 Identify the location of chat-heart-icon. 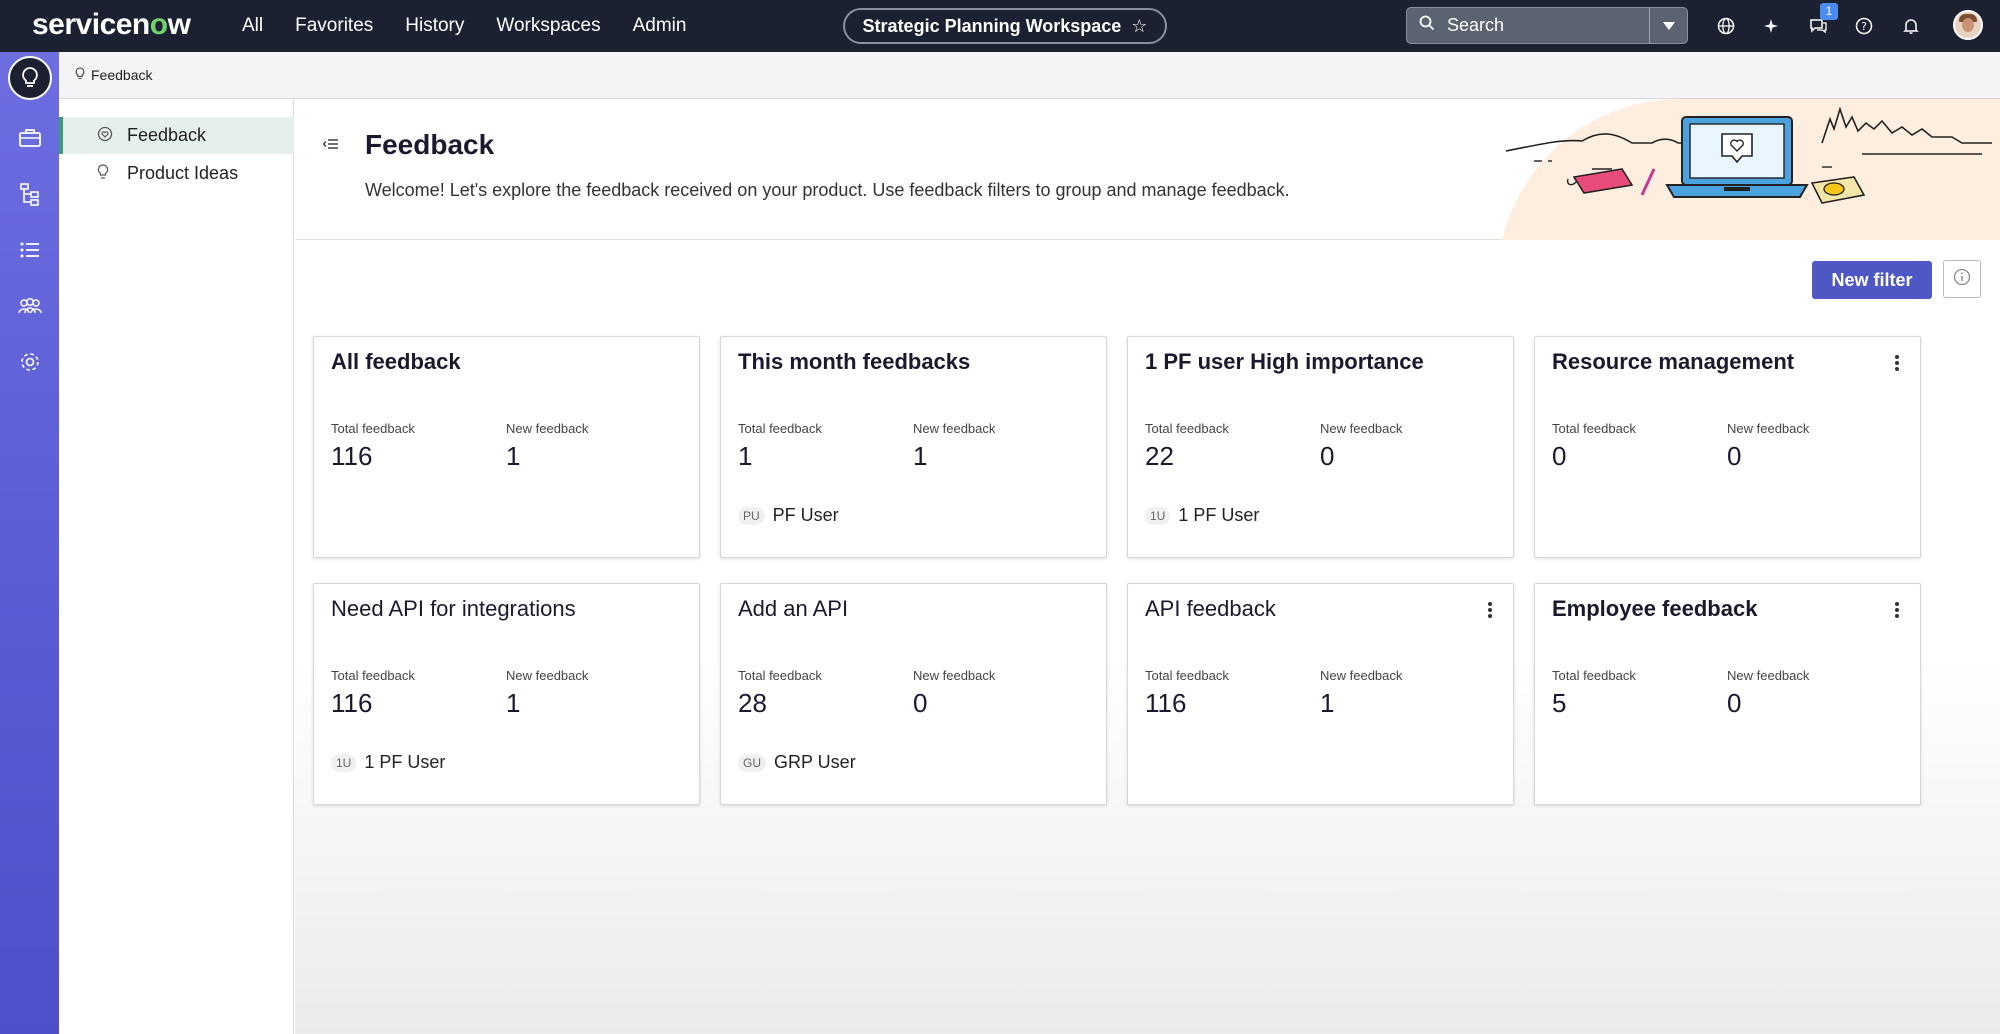
(107, 136).